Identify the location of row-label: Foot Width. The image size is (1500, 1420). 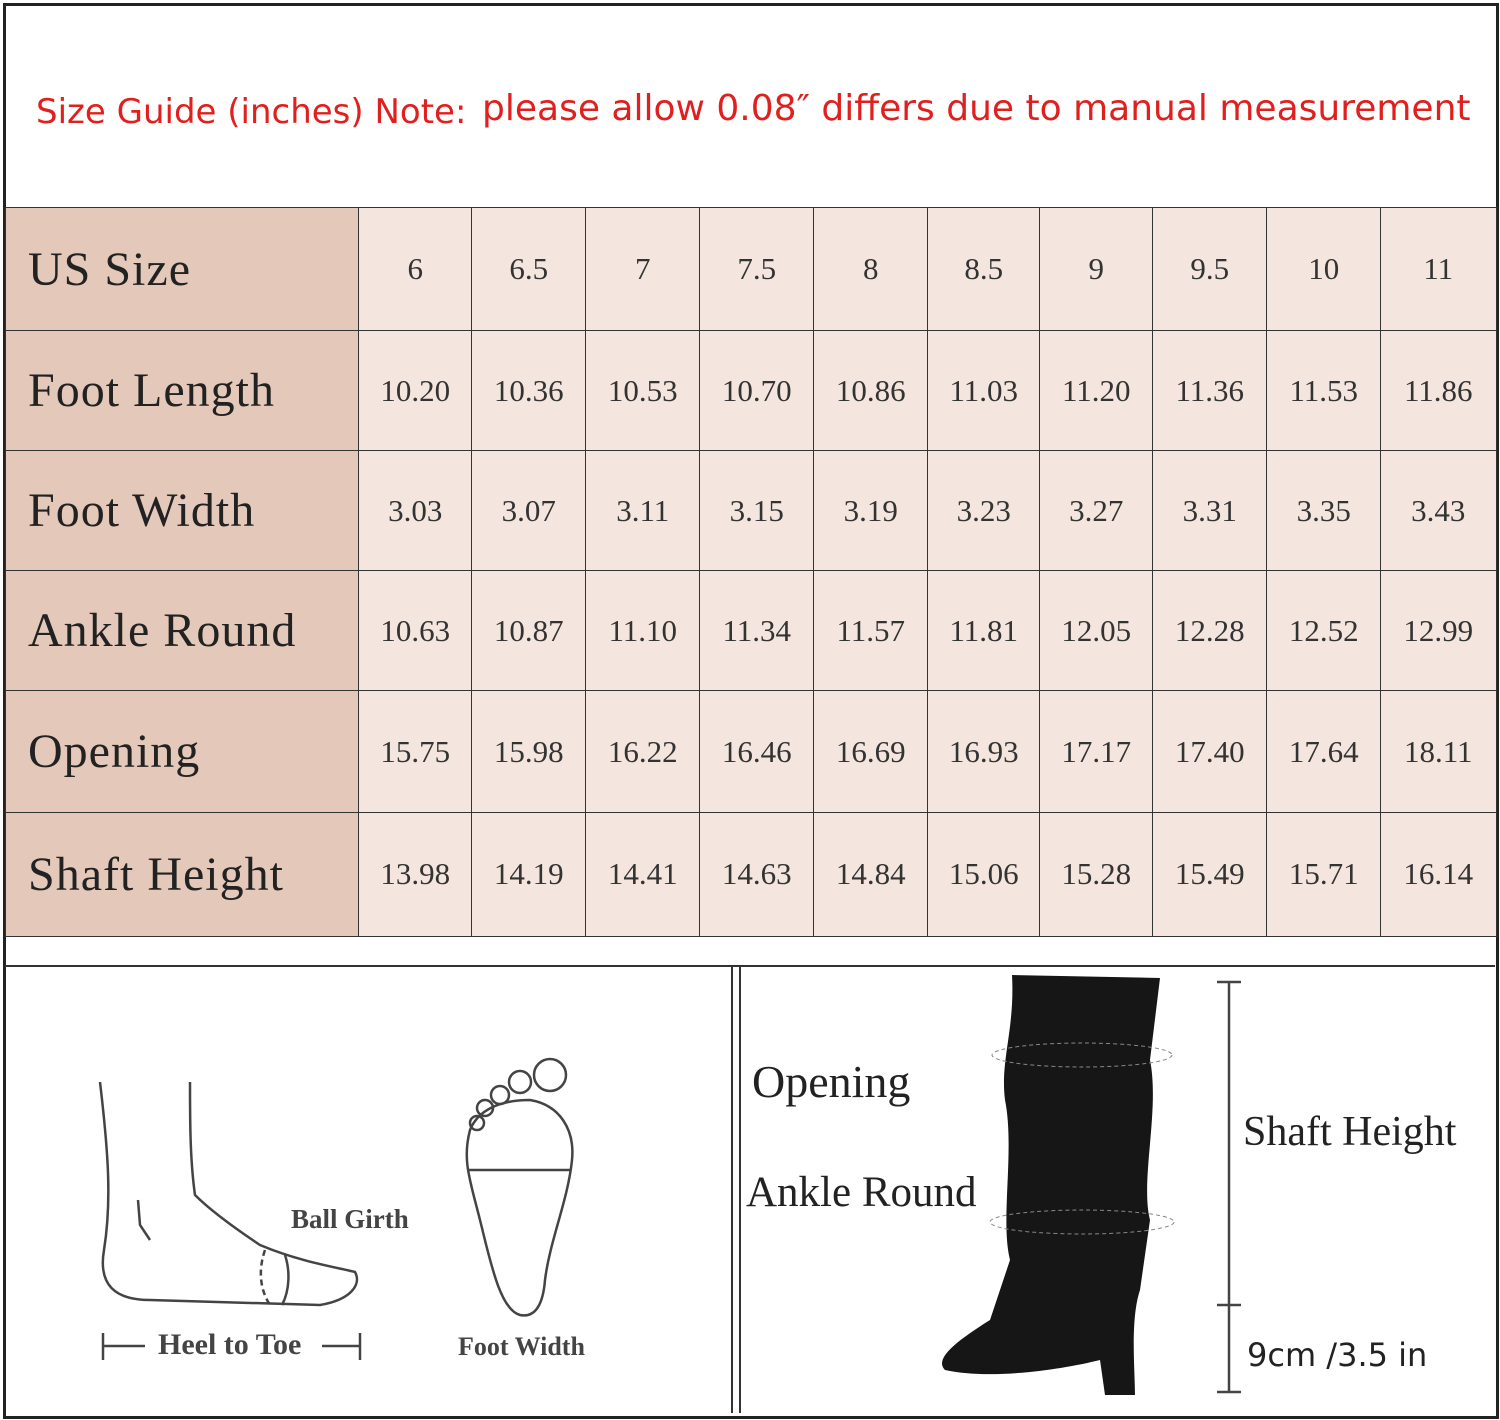
(182, 511).